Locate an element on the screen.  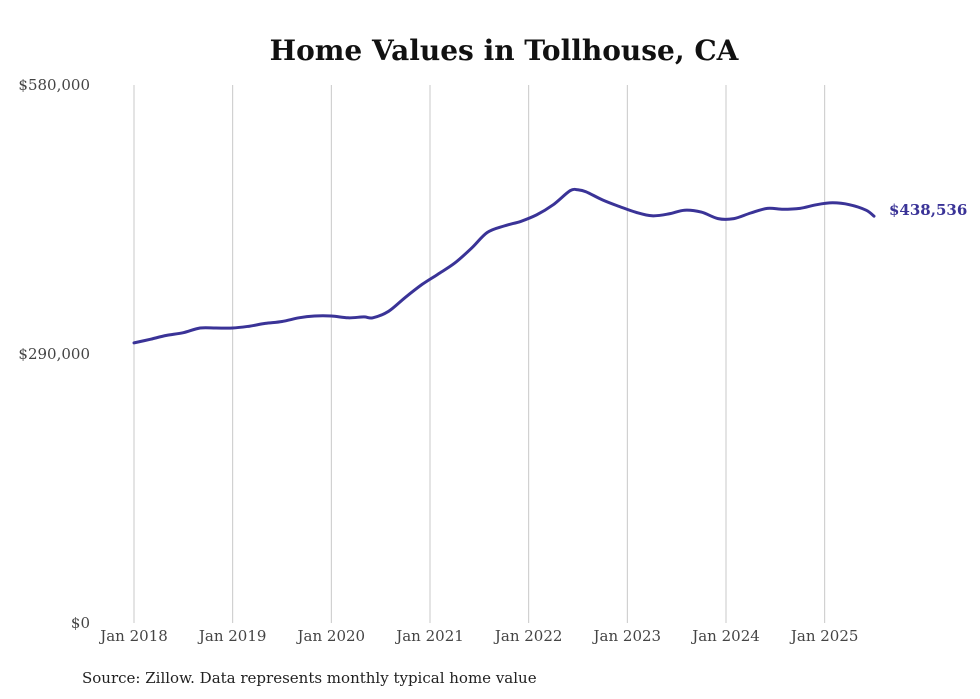
x-tick-label: Jan 2025 is located at coordinates (824, 636).